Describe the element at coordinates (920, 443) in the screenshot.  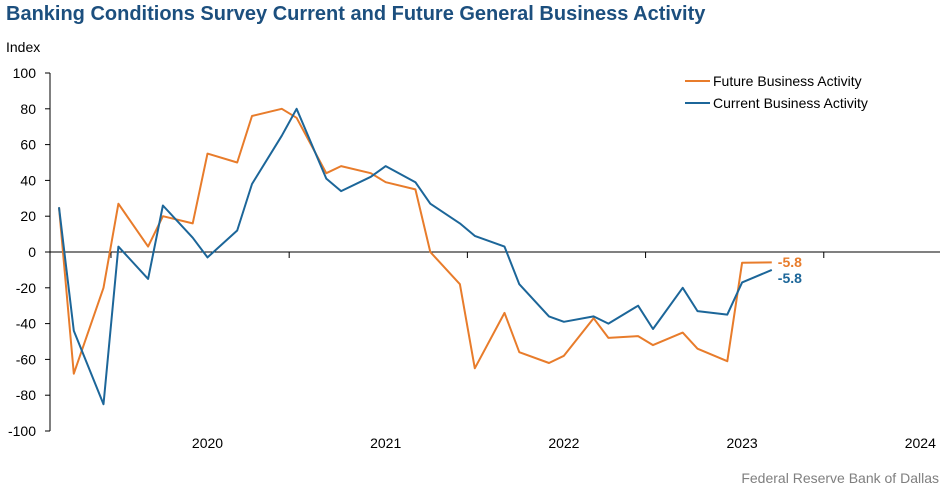
I see `x-tick-label: 2024` at that location.